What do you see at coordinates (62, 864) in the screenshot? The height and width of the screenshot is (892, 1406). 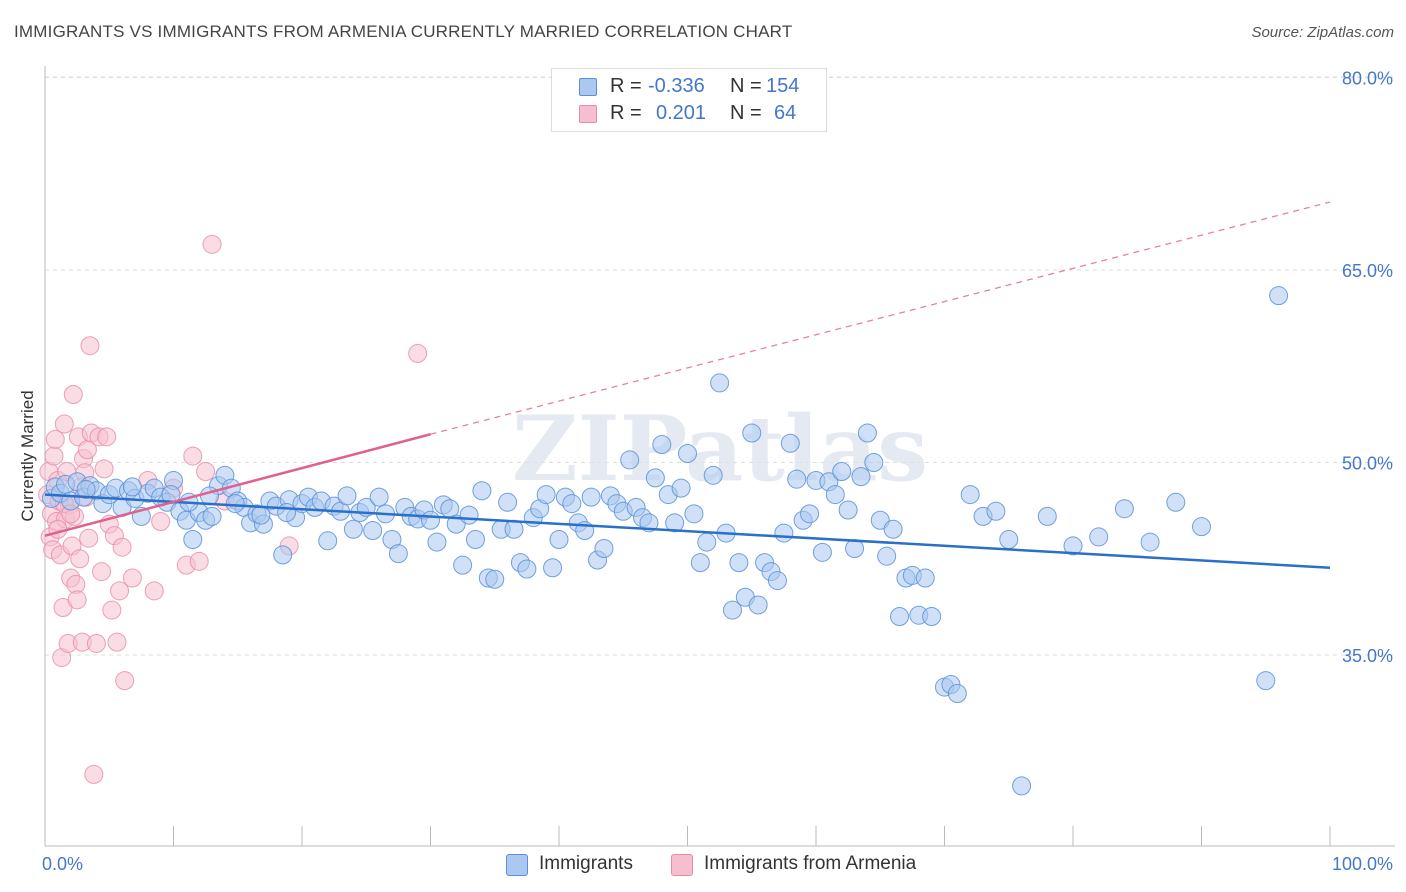 I see `x-tick-label-min: 0.0%` at bounding box center [62, 864].